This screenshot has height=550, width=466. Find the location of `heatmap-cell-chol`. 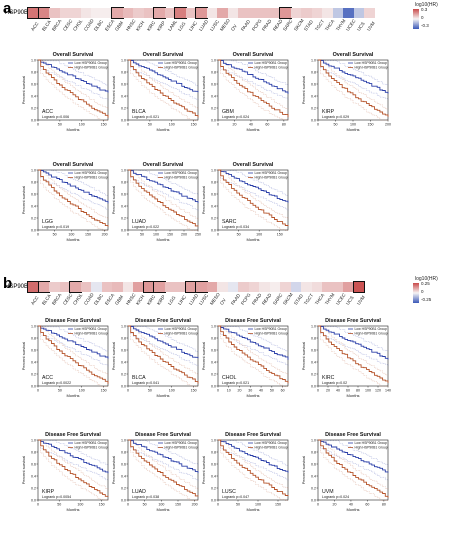

heatmap-cell-chol is located at coordinates (75, 287).